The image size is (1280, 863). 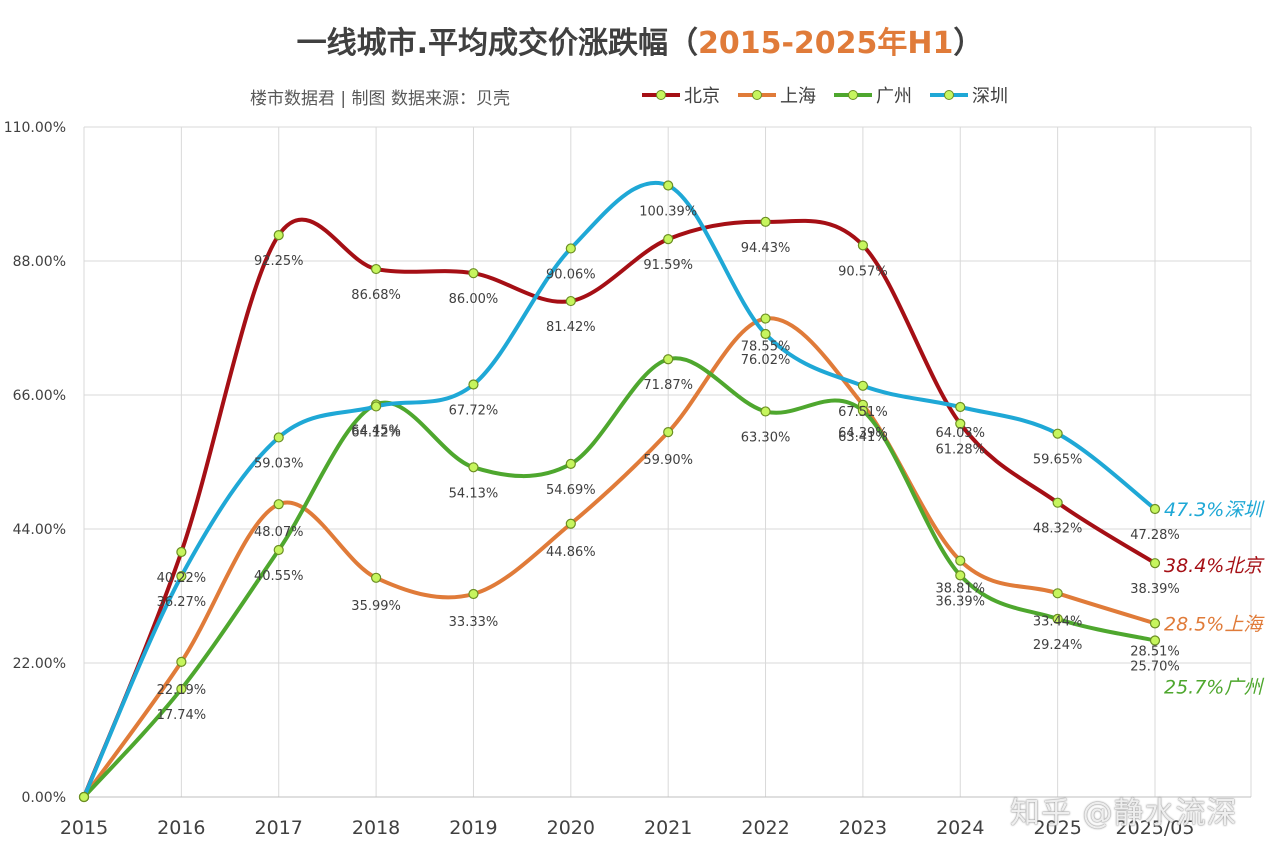 What do you see at coordinates (825, 95) in the screenshot?
I see `chart-legend: 北京 上海 广州 深圳` at bounding box center [825, 95].